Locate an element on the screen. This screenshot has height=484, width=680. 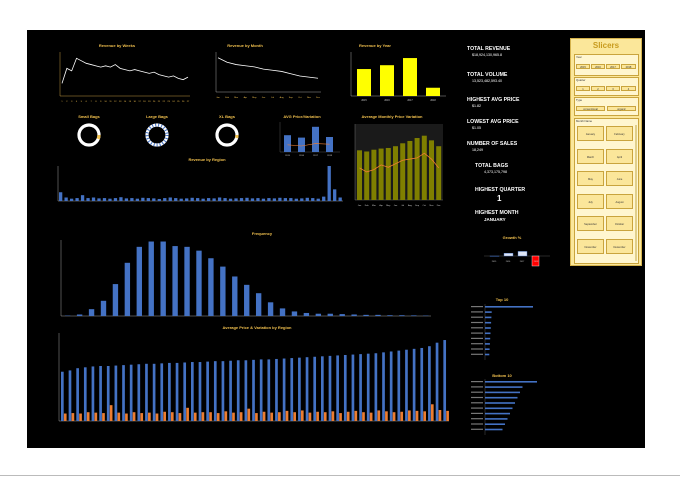
month-option: March is located at coordinates (590, 156).